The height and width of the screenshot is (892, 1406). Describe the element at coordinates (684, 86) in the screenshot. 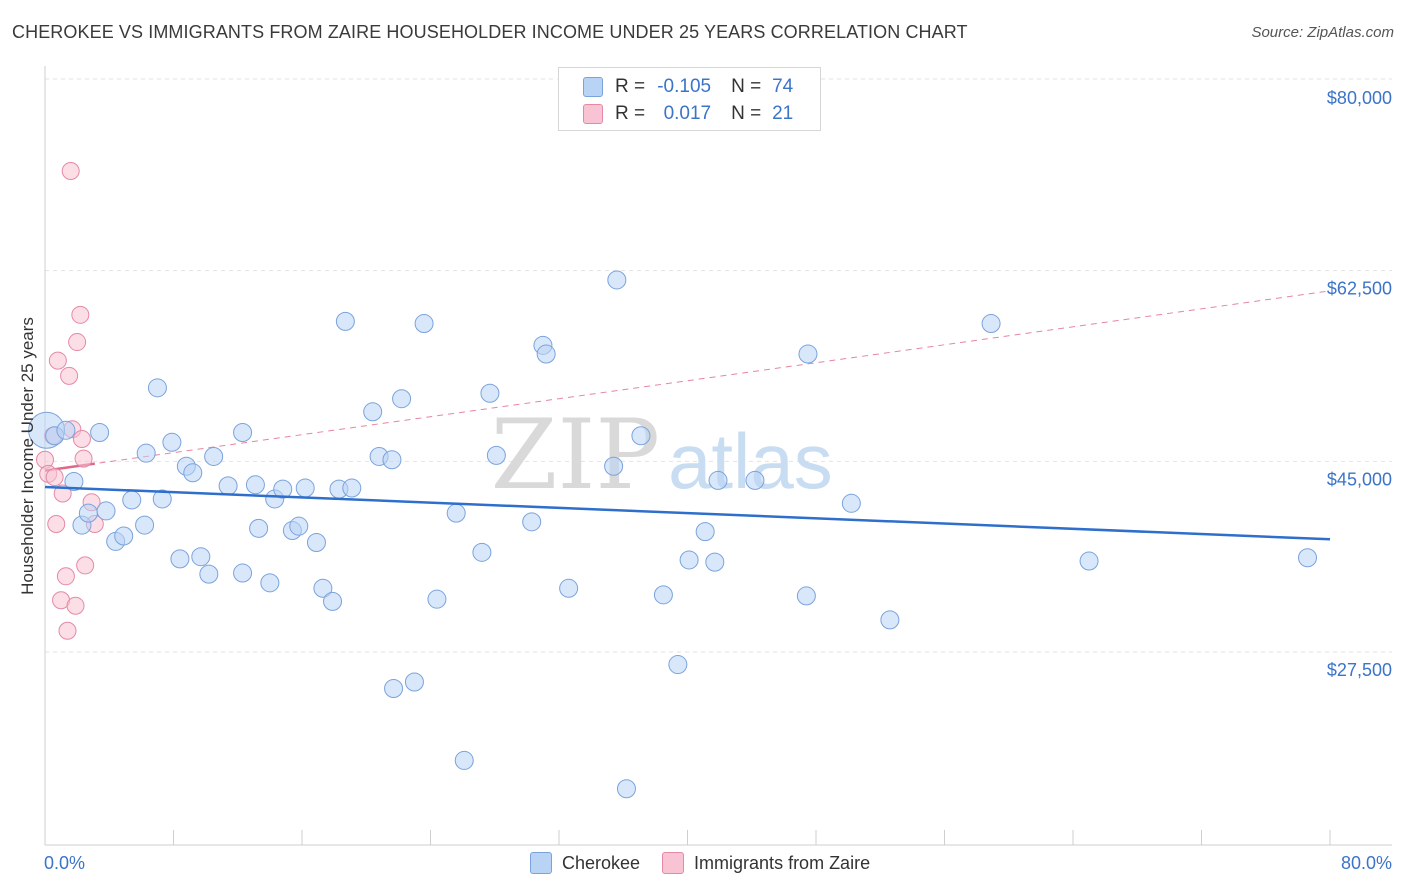

I see `legend-r-value: -0.105` at that location.